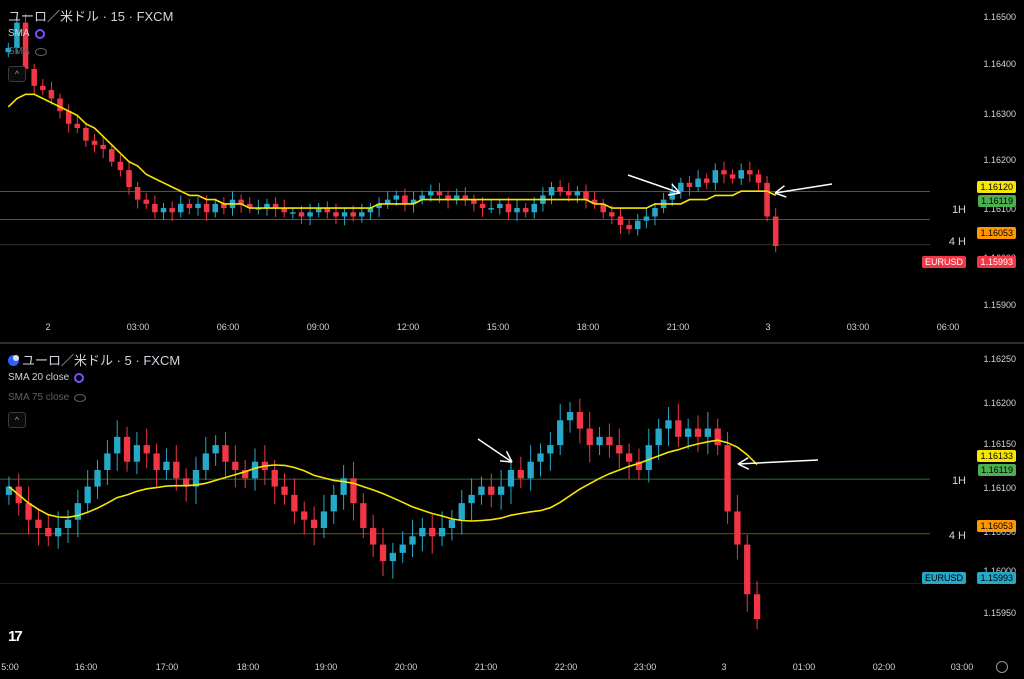 This screenshot has width=1024, height=679. Describe the element at coordinates (999, 64) in the screenshot. I see `price-tick: 1.16400` at that location.